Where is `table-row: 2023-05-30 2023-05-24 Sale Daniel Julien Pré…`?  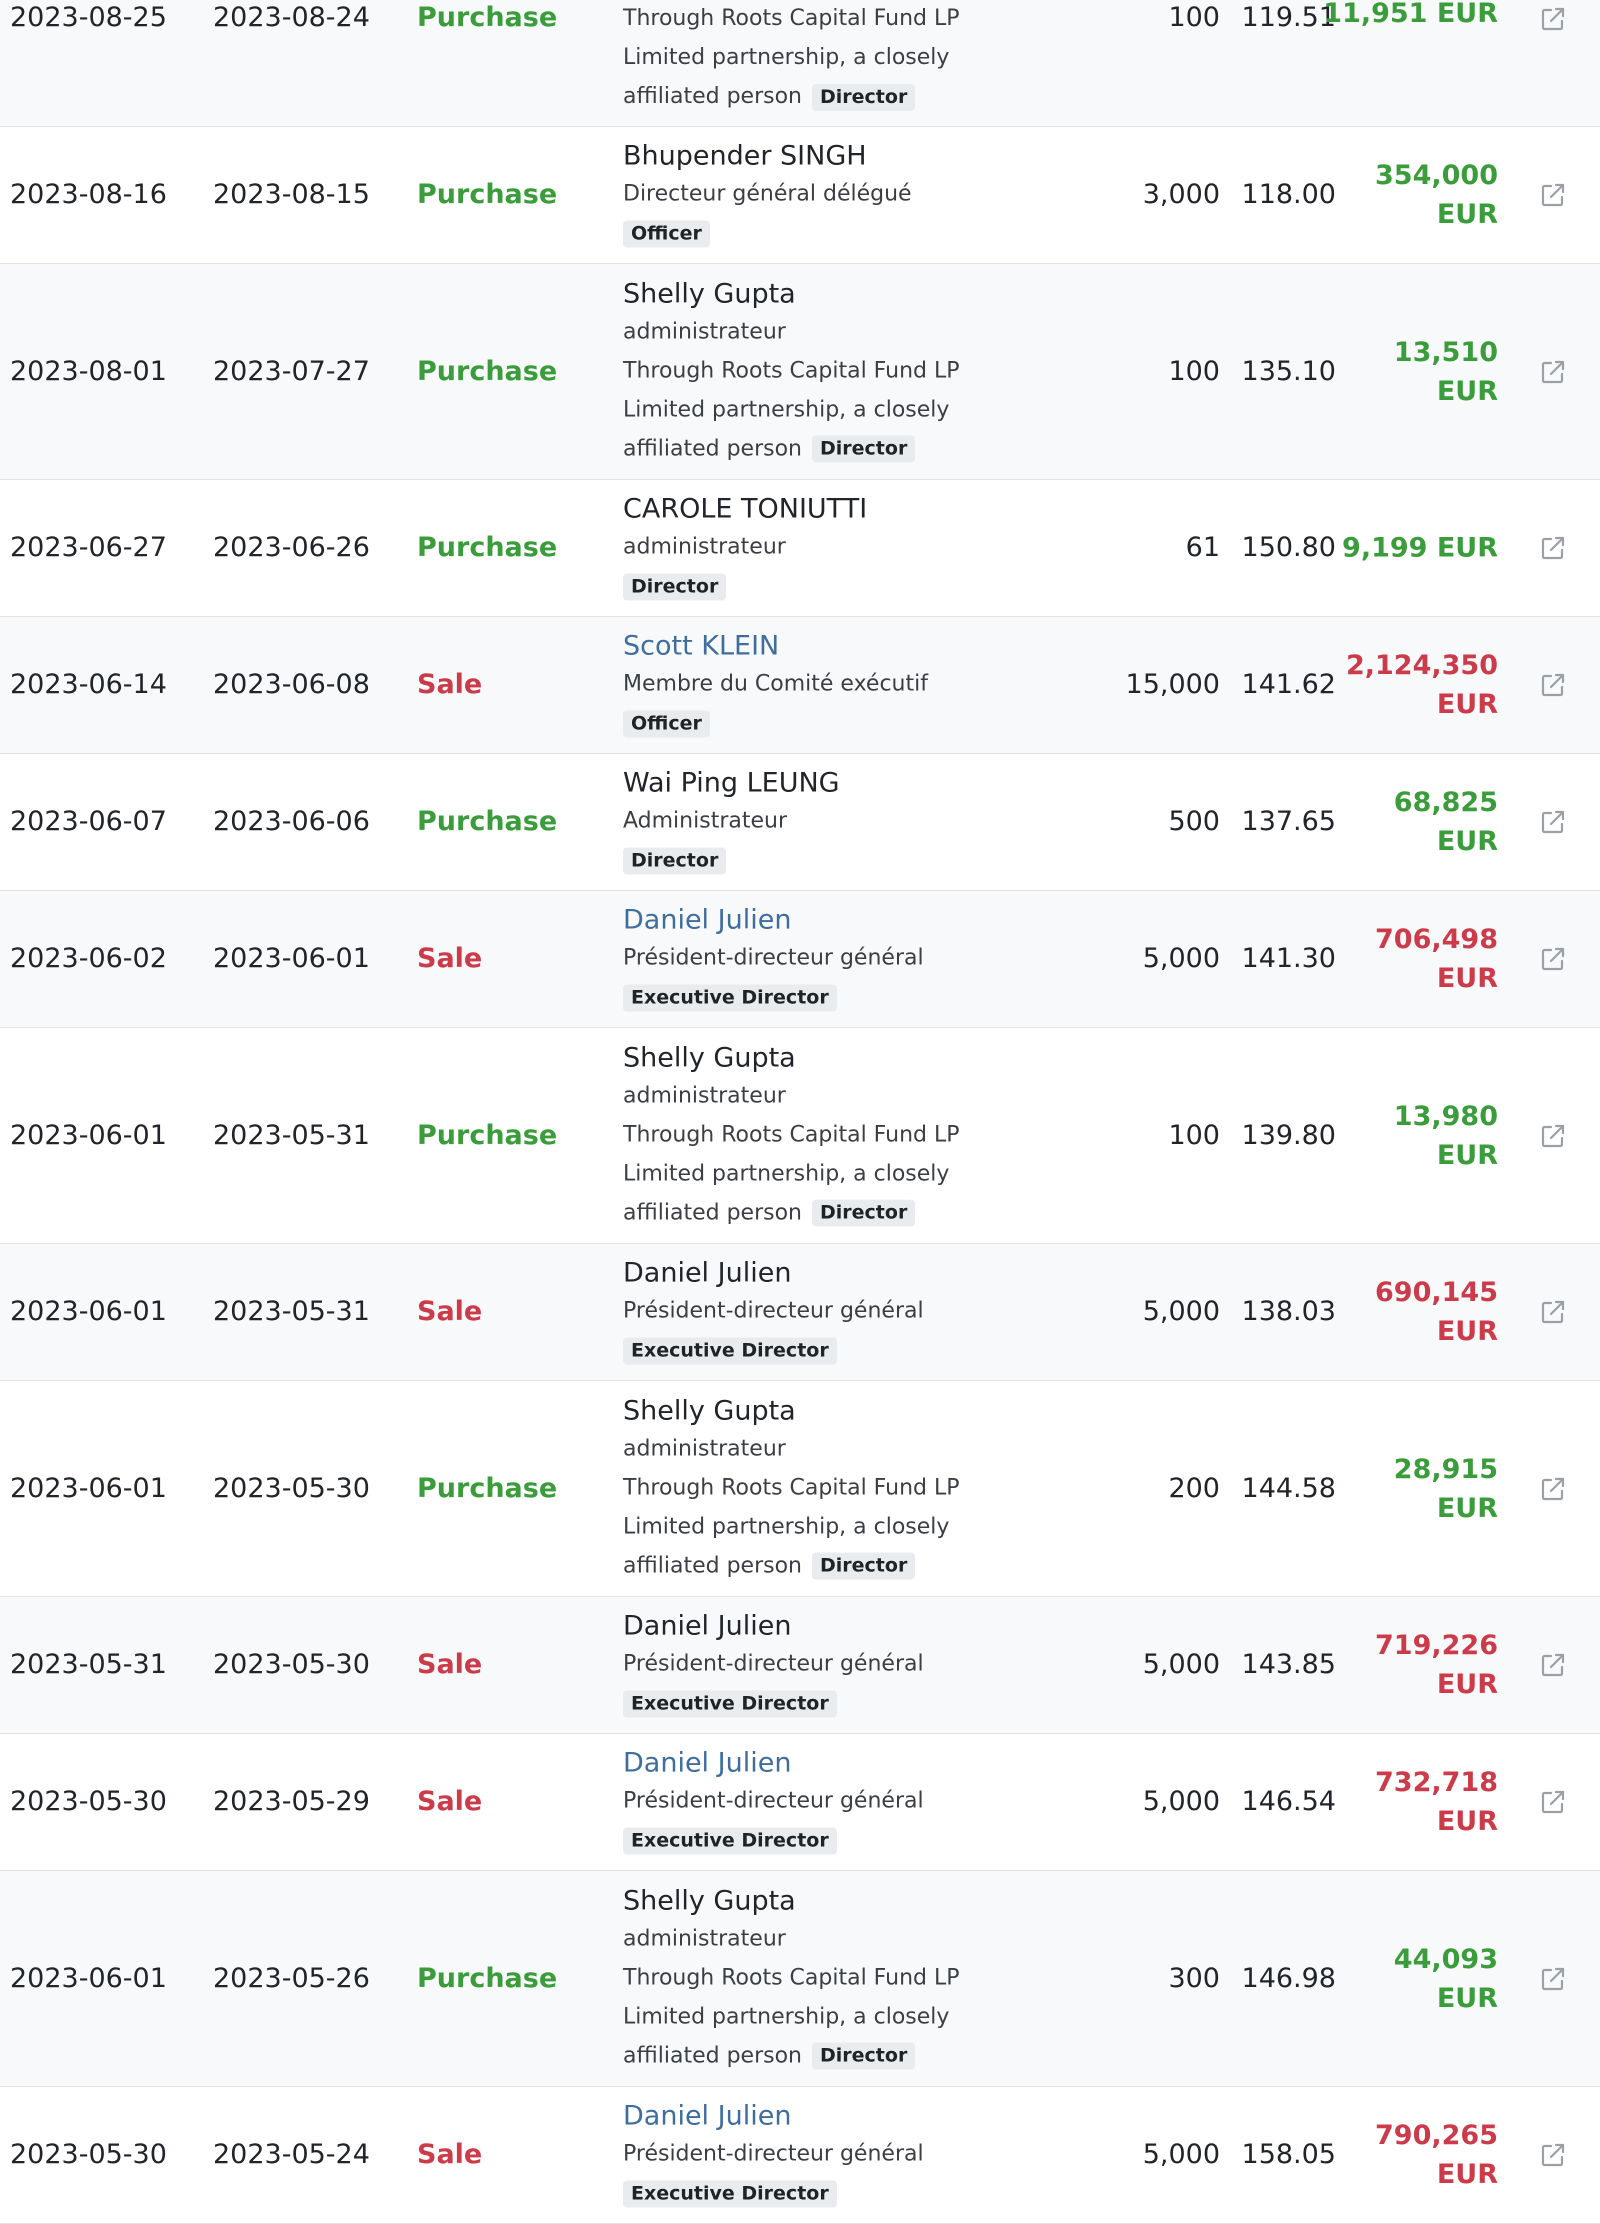 table-row: 2023-05-30 2023-05-24 Sale Daniel Julien Pré… is located at coordinates (800, 2155).